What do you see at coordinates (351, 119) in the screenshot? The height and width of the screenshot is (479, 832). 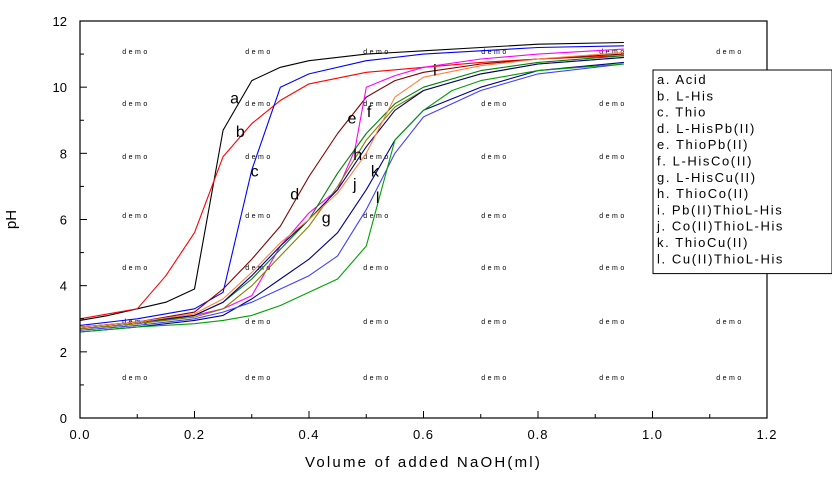 I see `curve-label-e: e` at bounding box center [351, 119].